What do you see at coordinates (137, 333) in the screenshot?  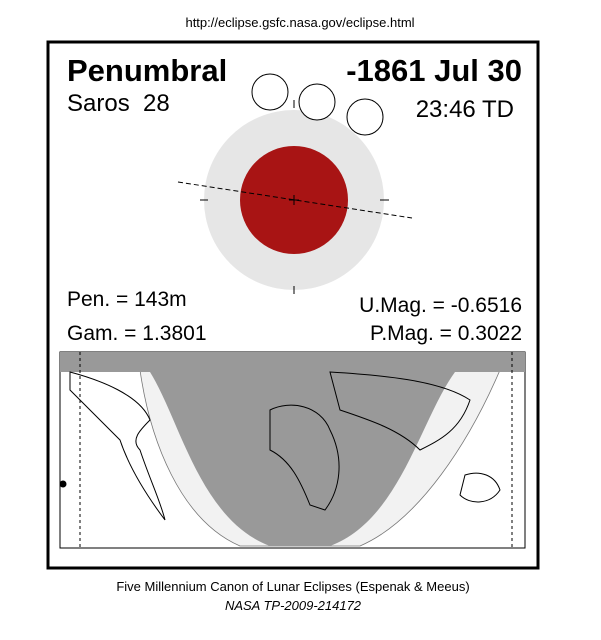 I see `gamma: Gam. = 1.3801` at bounding box center [137, 333].